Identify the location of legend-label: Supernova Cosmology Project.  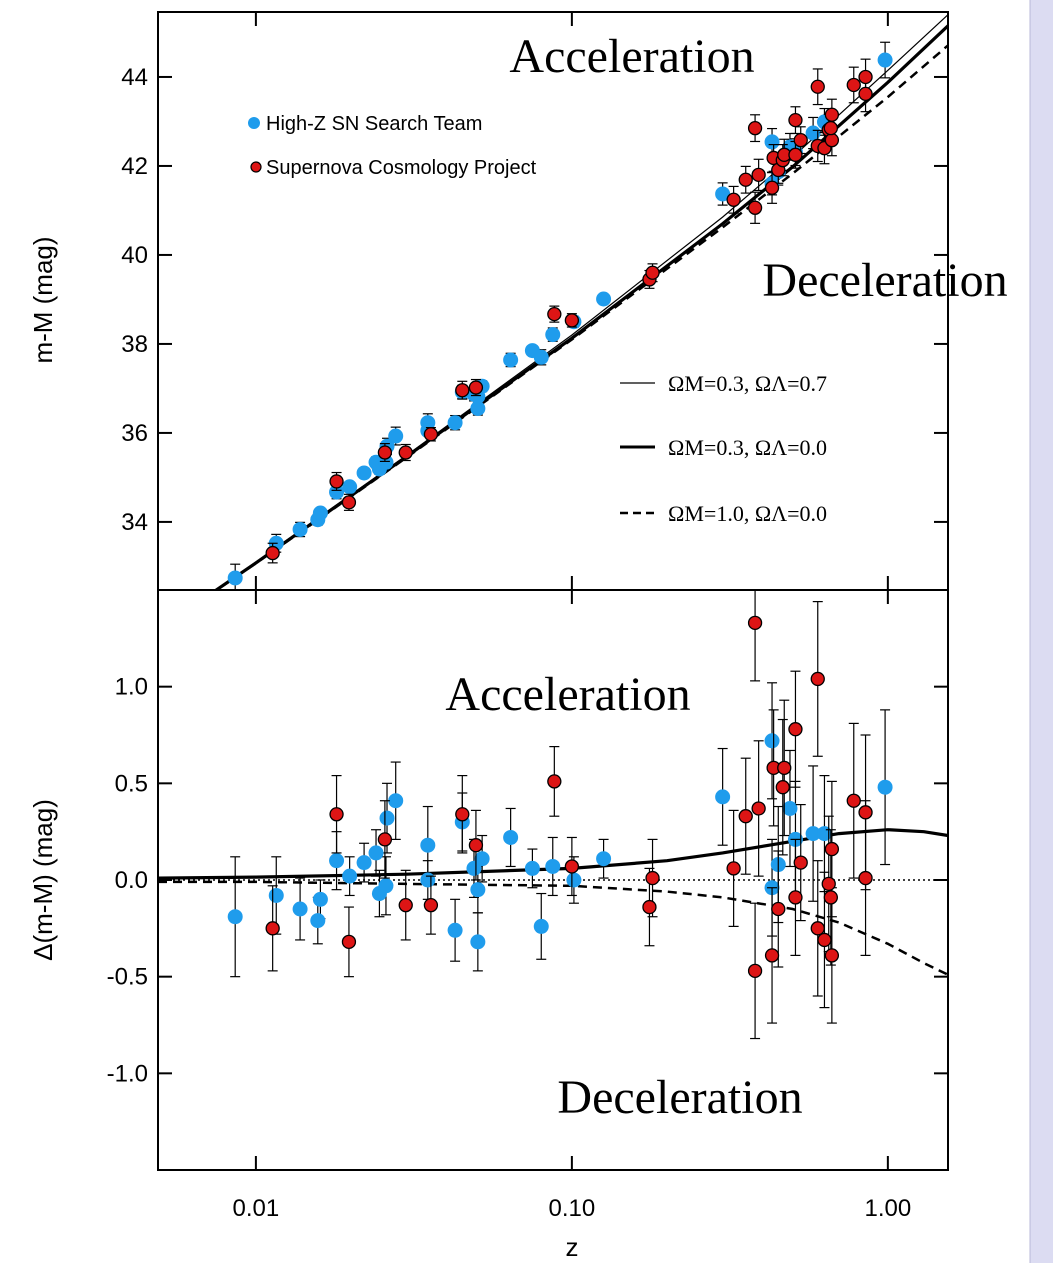
(401, 168).